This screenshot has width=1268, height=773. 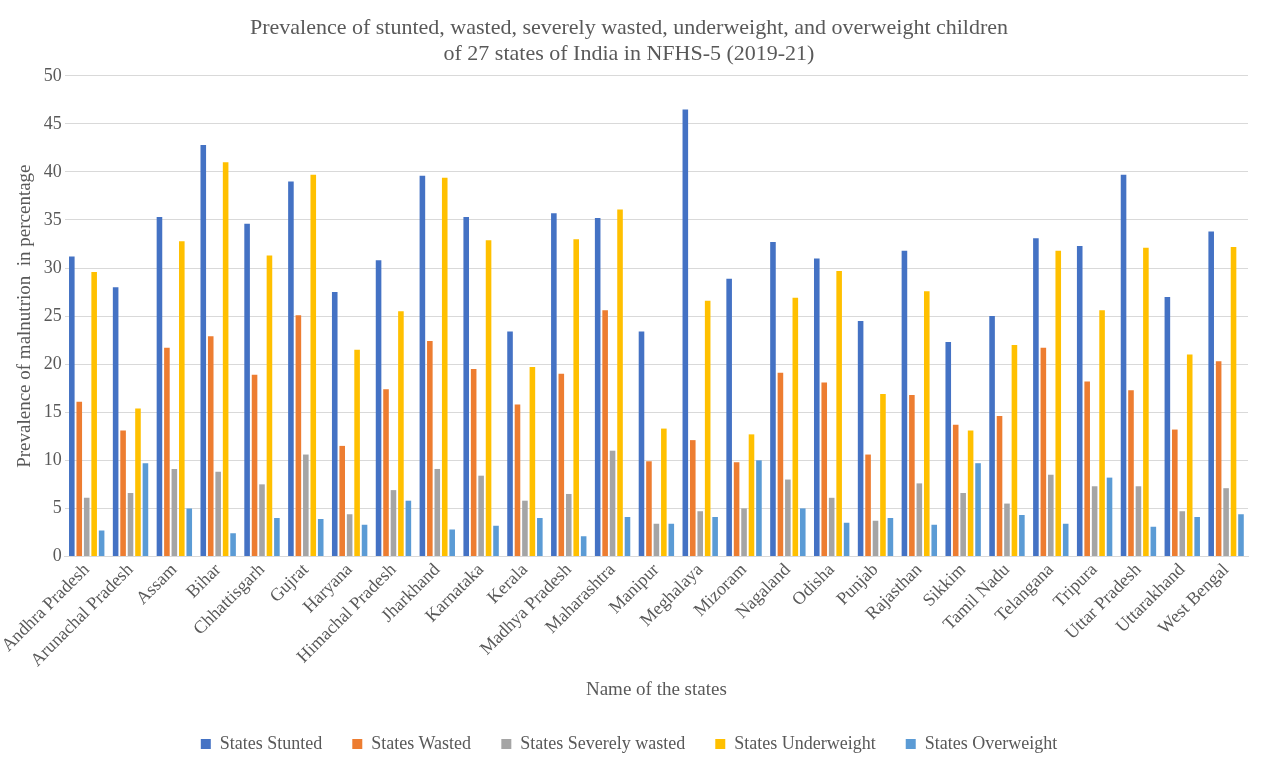 What do you see at coordinates (629, 39) in the screenshot?
I see `chart-title: Prevalence of stunted, wasted, severely wasted, underweight, and overweight children of 27 states of India in NFHS-5 (2019-21)` at bounding box center [629, 39].